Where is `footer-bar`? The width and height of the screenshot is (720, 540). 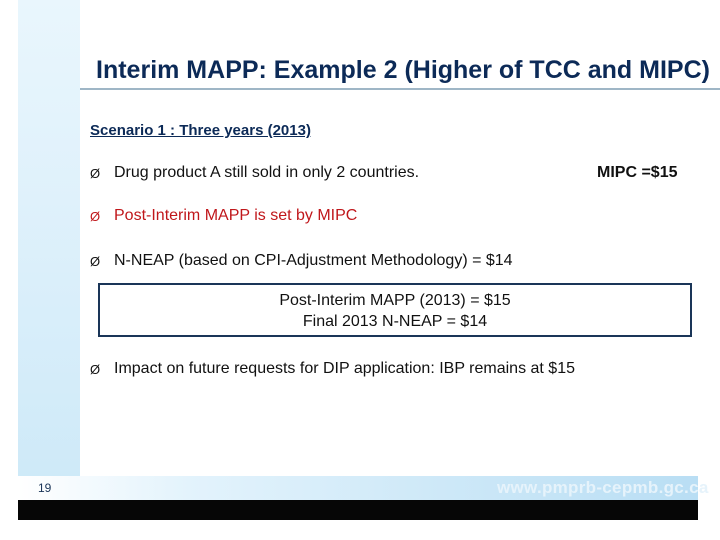
footer-bar is located at coordinates (358, 488).